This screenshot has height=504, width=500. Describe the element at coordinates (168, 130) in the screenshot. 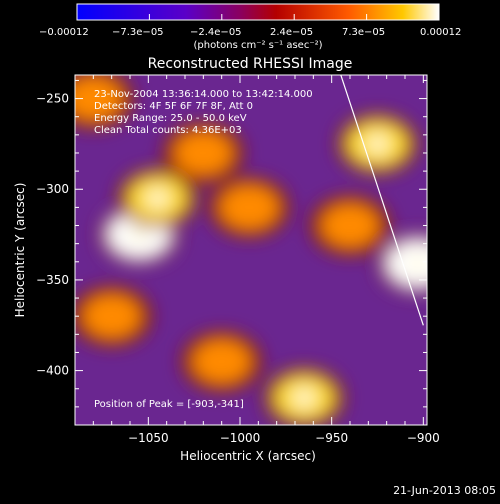

I see `annotation-clean: Clean Total counts: 4.36E+03` at that location.